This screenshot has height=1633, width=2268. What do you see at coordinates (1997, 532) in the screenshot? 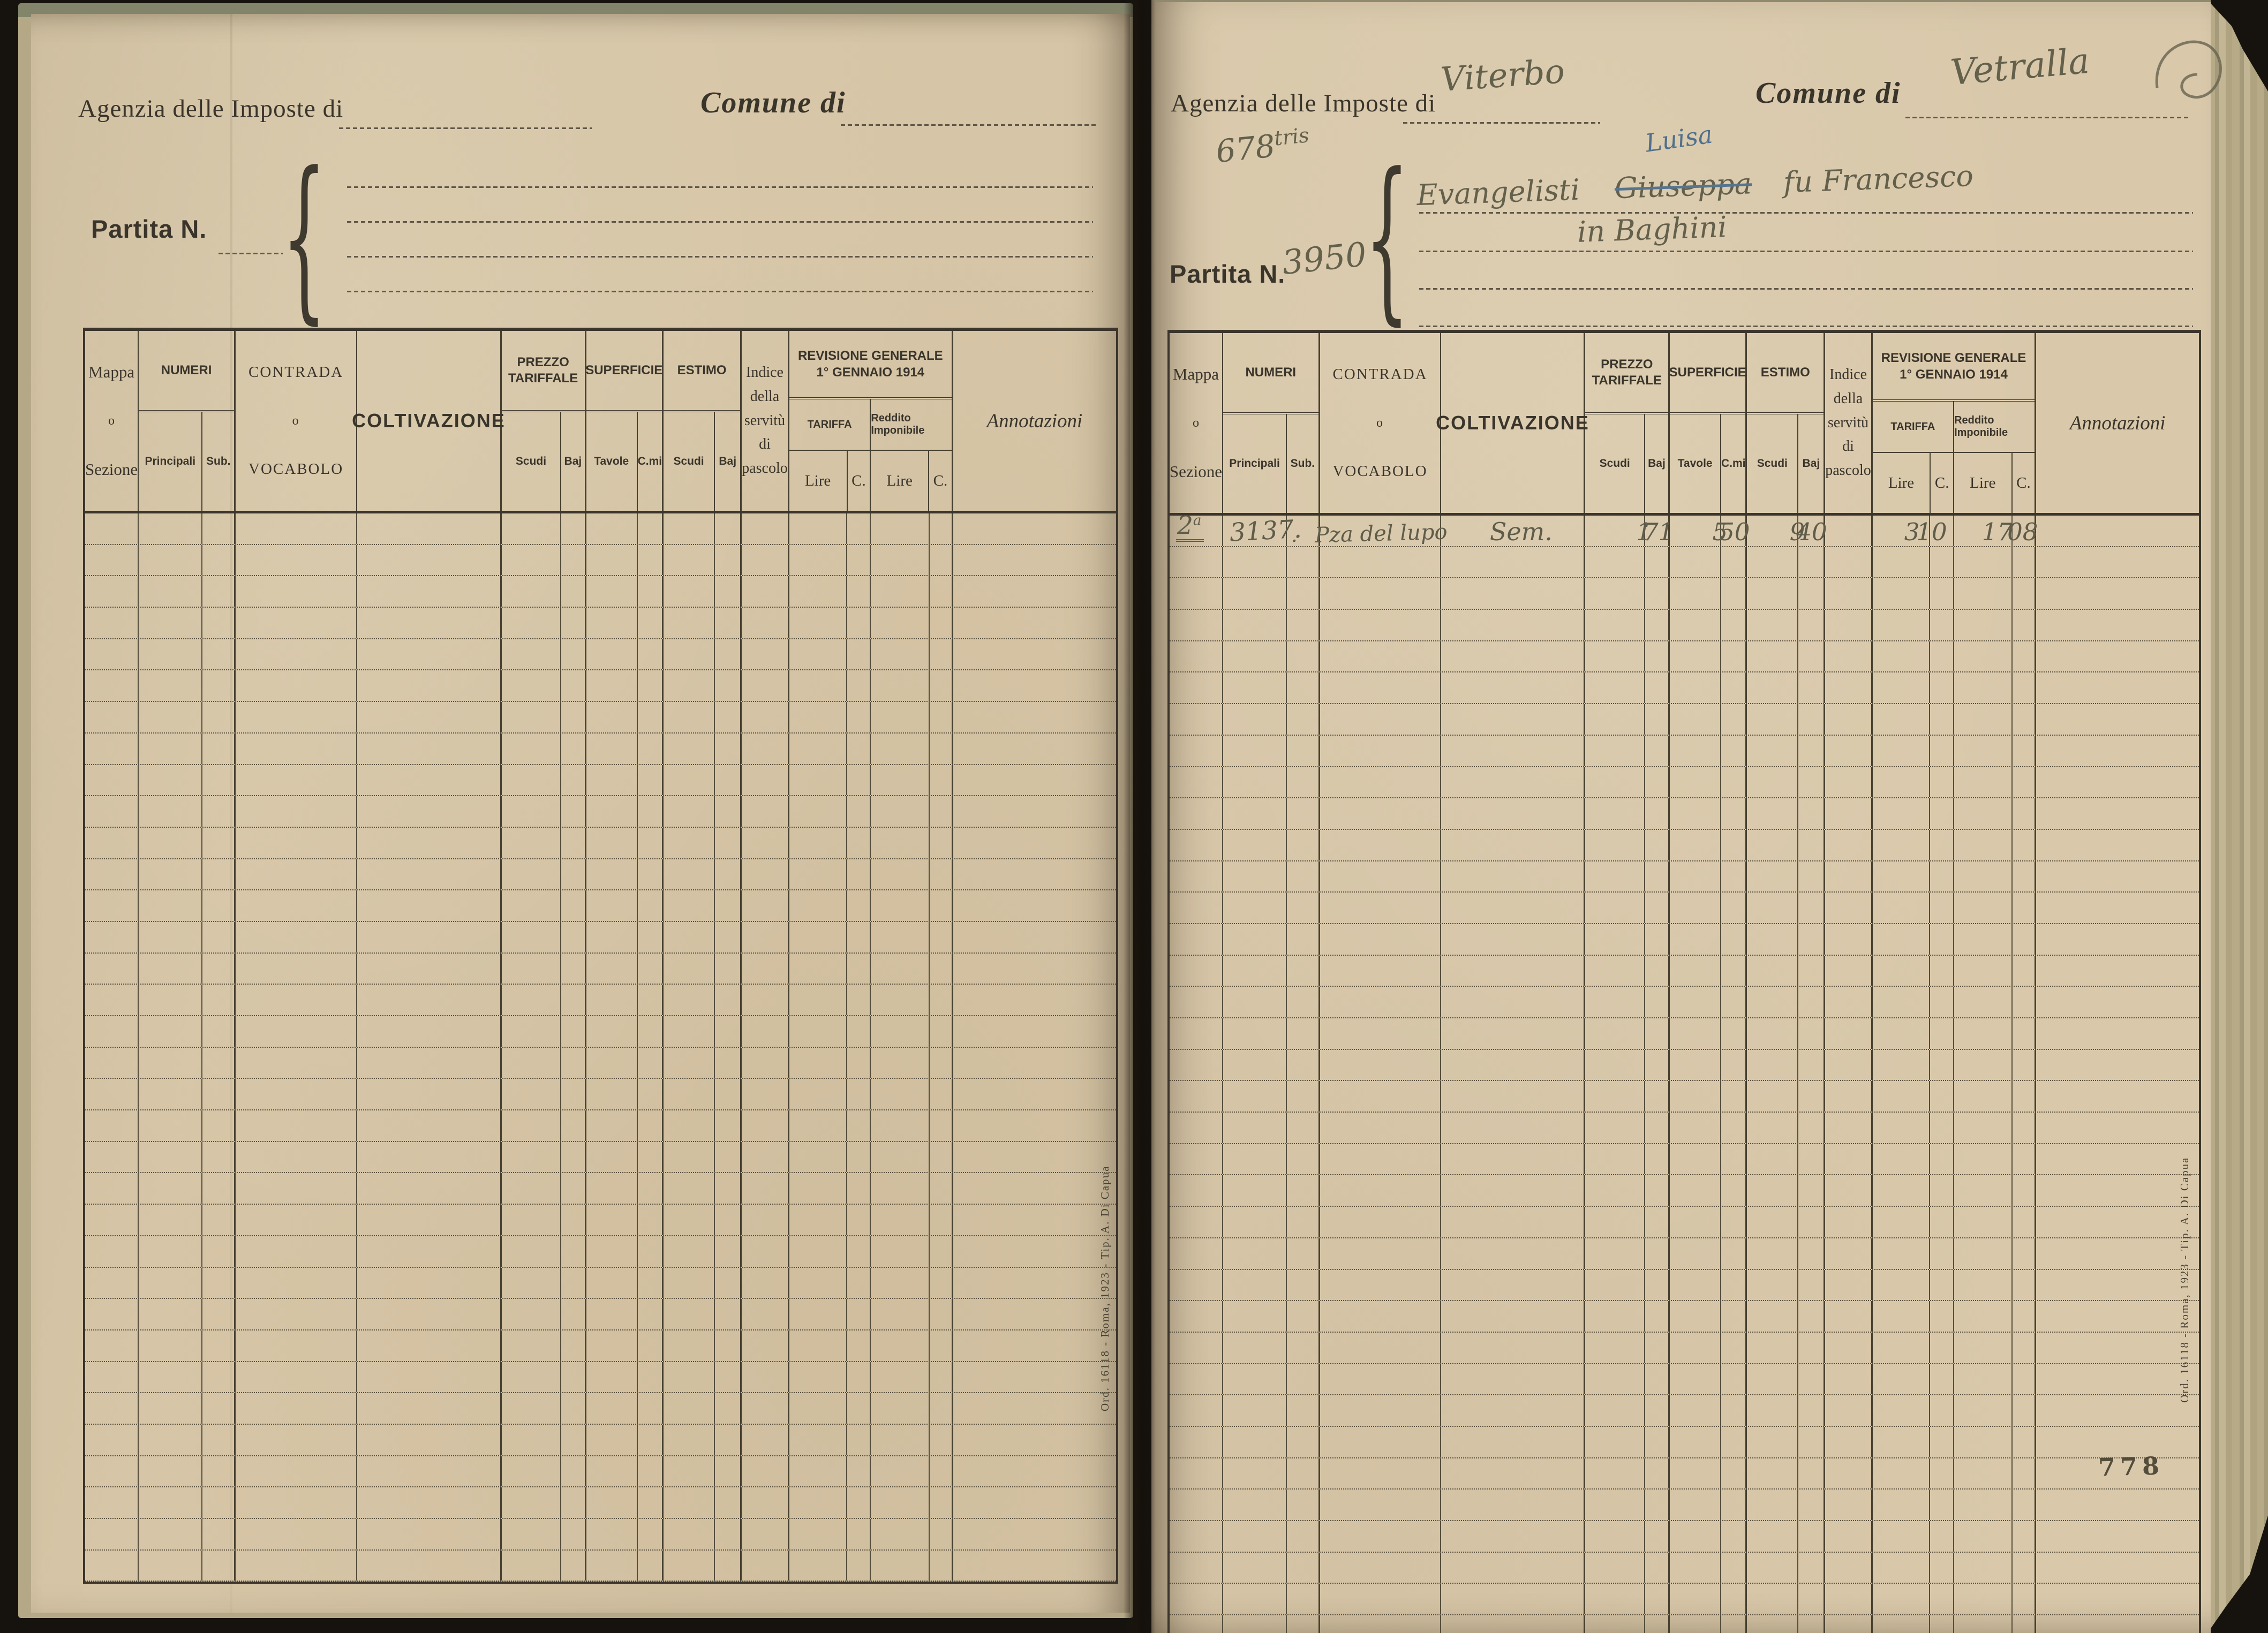
I see `handwritten-value: 17` at bounding box center [1997, 532].